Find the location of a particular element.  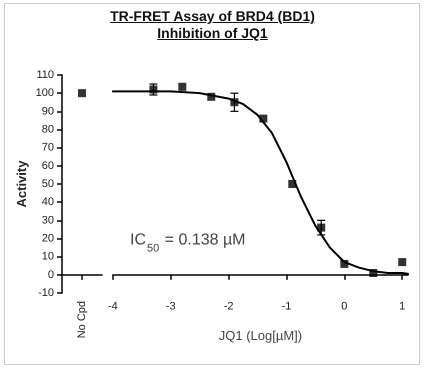

x-tick-label: -2 is located at coordinates (229, 306).